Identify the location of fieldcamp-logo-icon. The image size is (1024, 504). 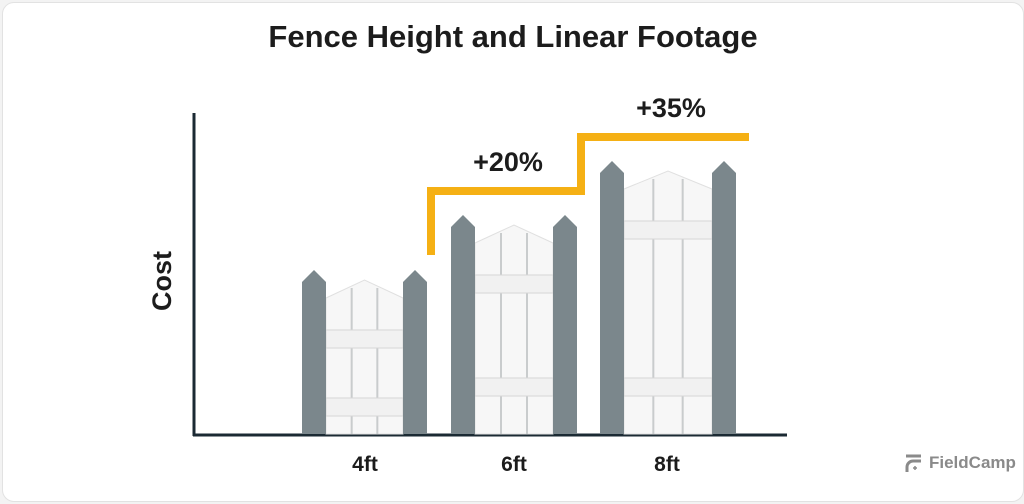
(913, 463).